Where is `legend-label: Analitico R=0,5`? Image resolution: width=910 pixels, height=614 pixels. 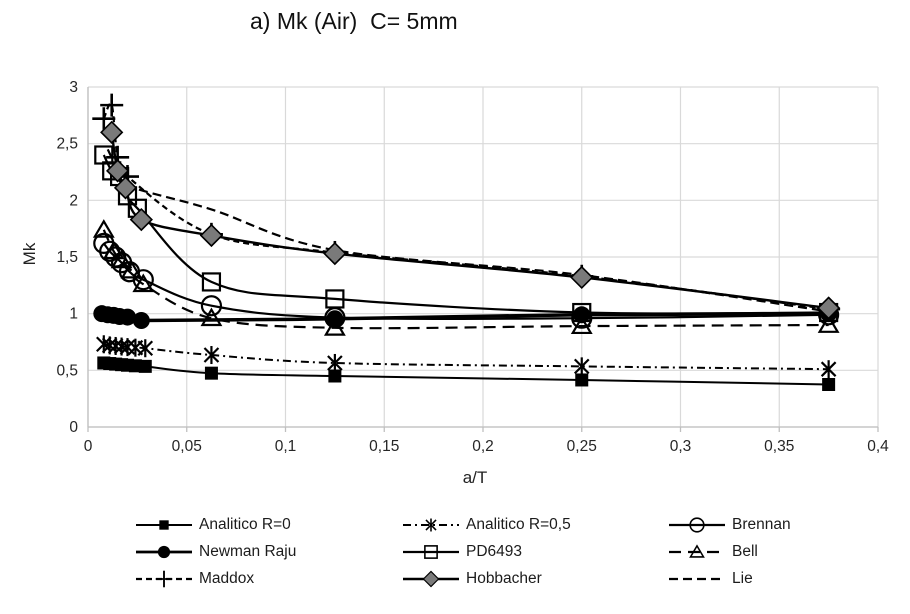
legend-label: Analitico R=0,5 is located at coordinates (518, 524).